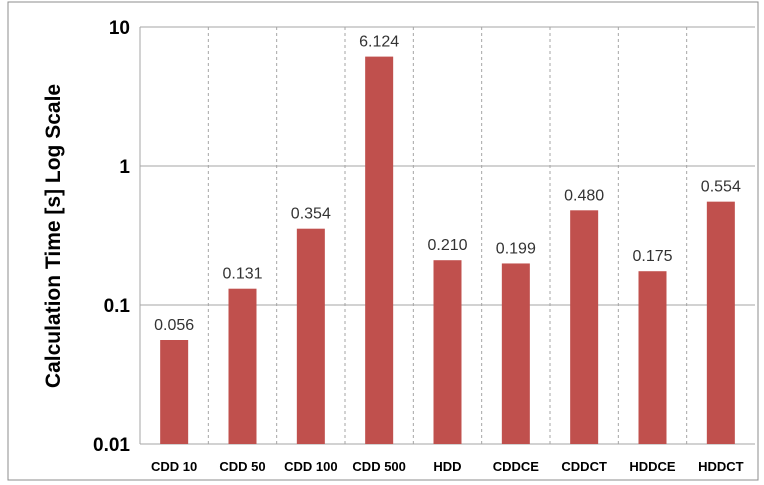 This screenshot has height=485, width=764. What do you see at coordinates (117, 306) in the screenshot?
I see `y-tick-label: 0.1` at bounding box center [117, 306].